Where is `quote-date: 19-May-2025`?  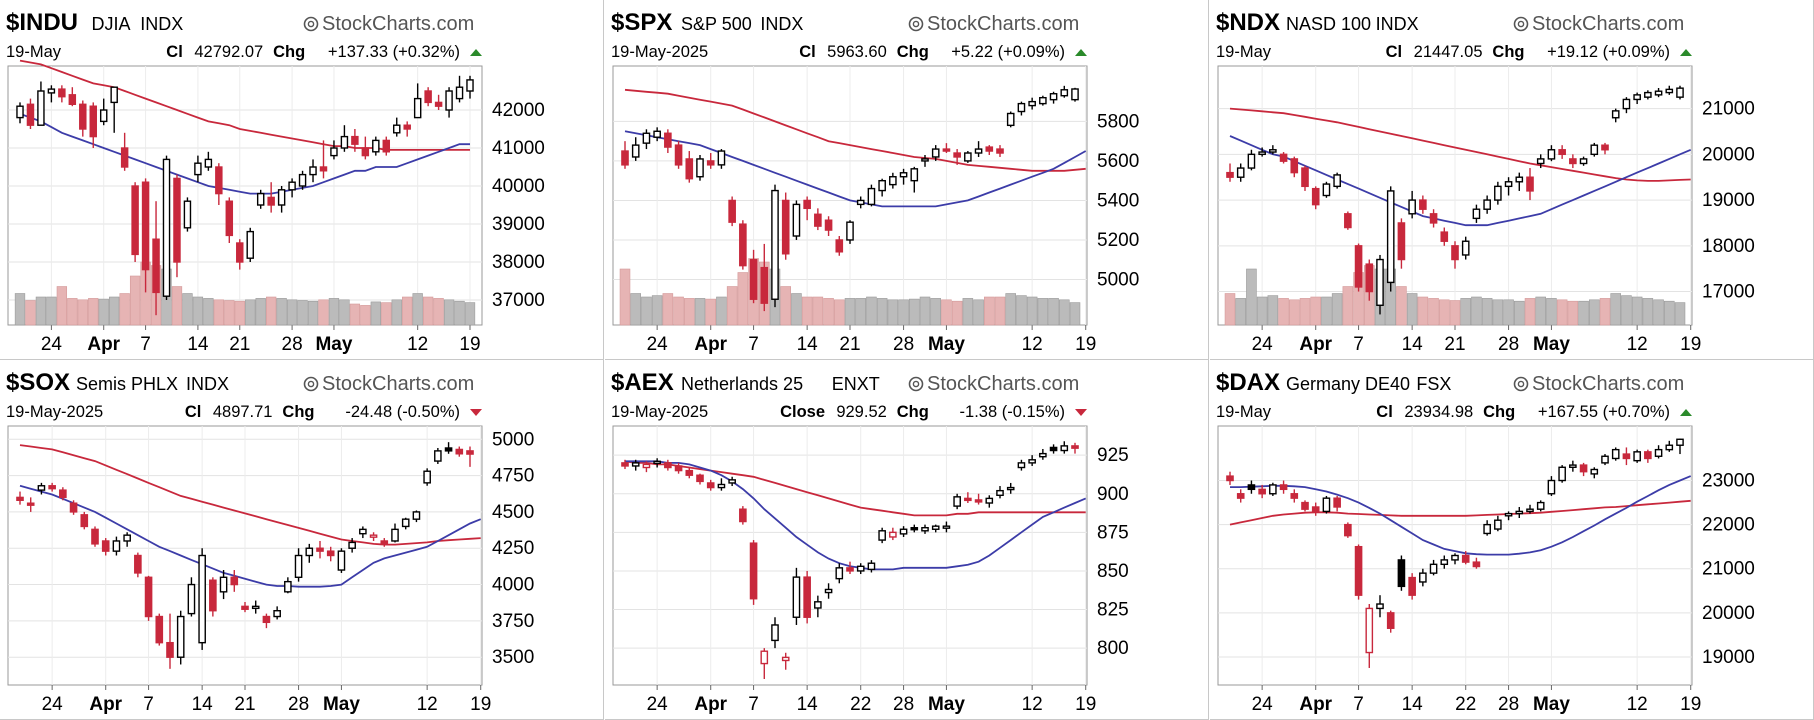 quote-date: 19-May-2025 is located at coordinates (54, 412).